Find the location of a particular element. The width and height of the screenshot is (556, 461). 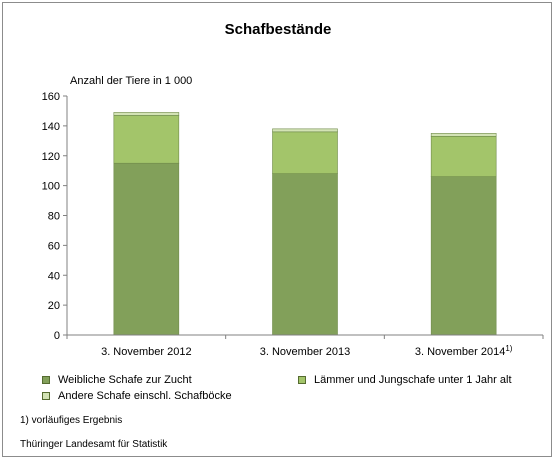

legend-label-laemmer: Lämmer und Jungschafe unter 1 Jahr alt is located at coordinates (413, 380).